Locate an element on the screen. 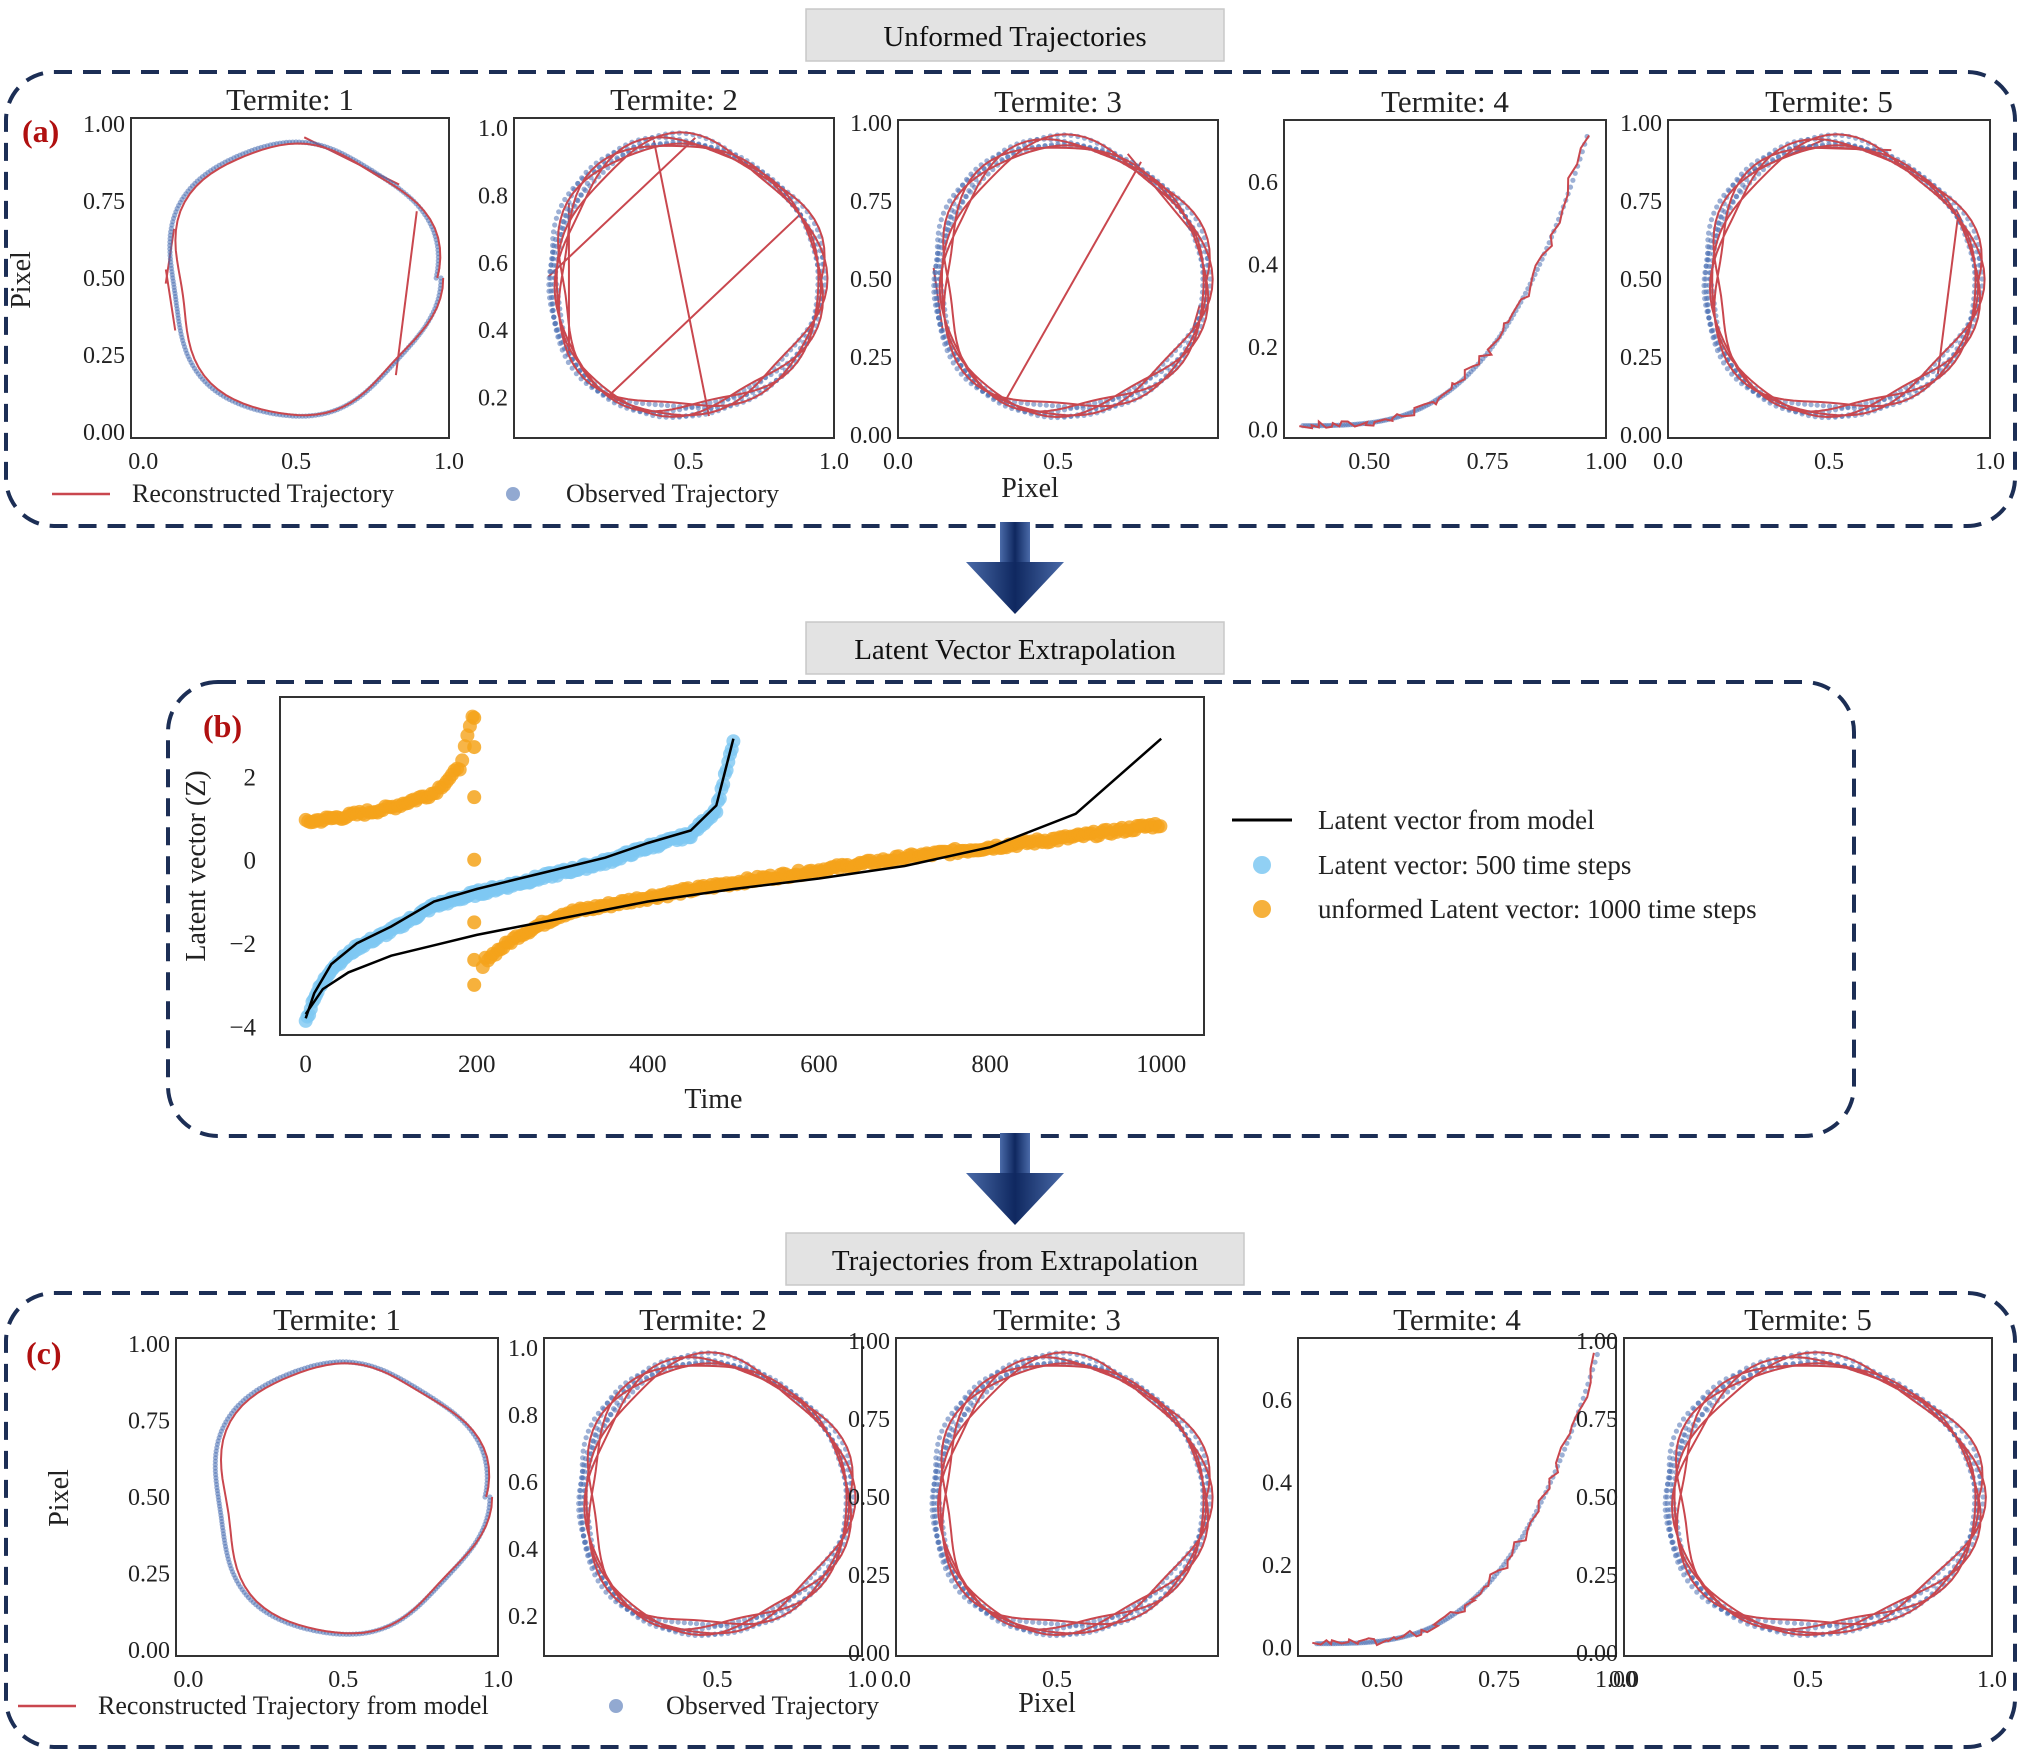  legend-observed-swatch-c is located at coordinates (616, 1706).